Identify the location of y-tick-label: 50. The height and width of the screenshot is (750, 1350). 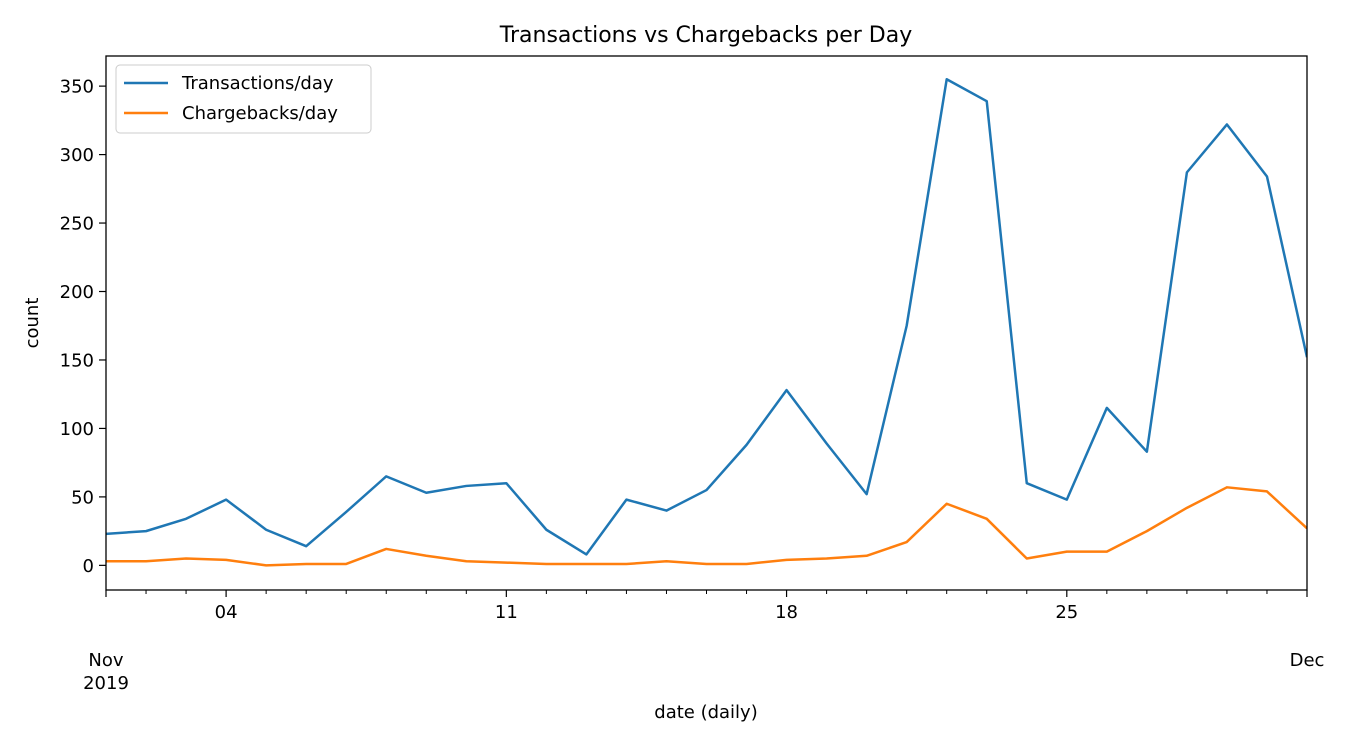
(82, 497).